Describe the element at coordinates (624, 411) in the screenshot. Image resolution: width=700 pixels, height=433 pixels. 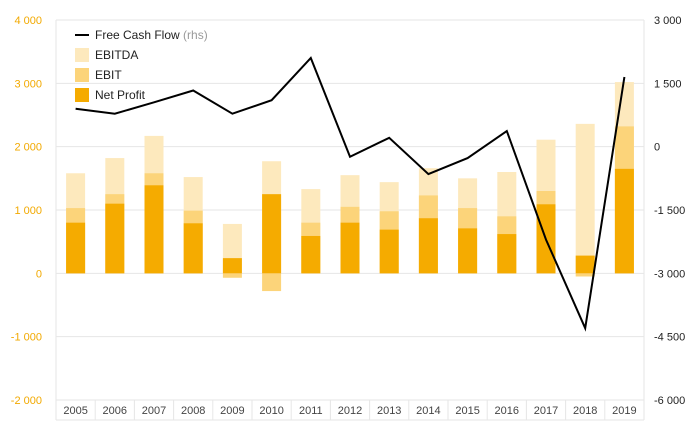
I see `x-tick-label: 2019` at that location.